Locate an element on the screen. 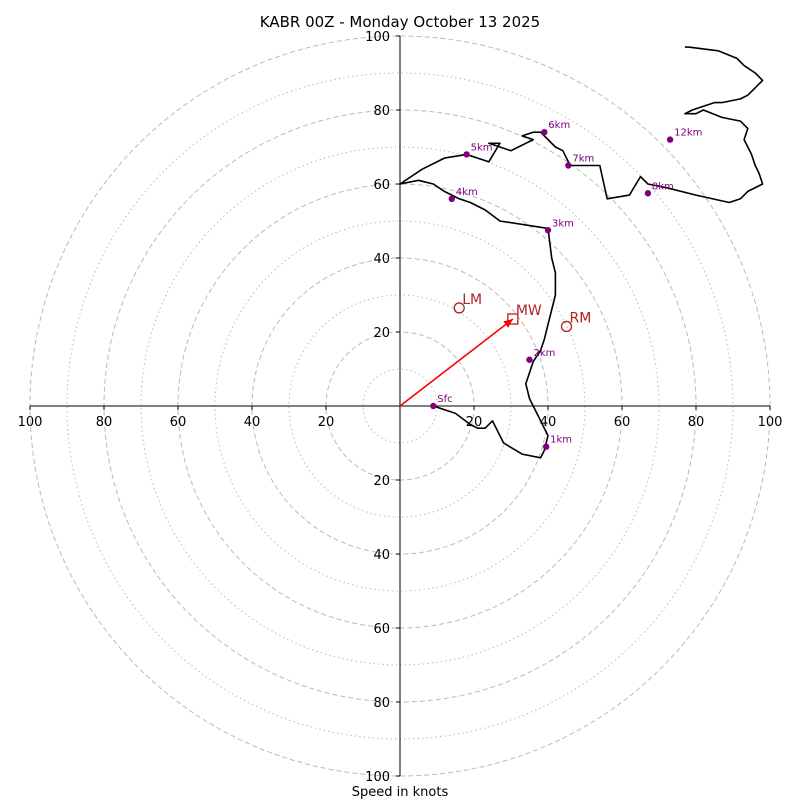  height-marker-label: 4km is located at coordinates (467, 192).